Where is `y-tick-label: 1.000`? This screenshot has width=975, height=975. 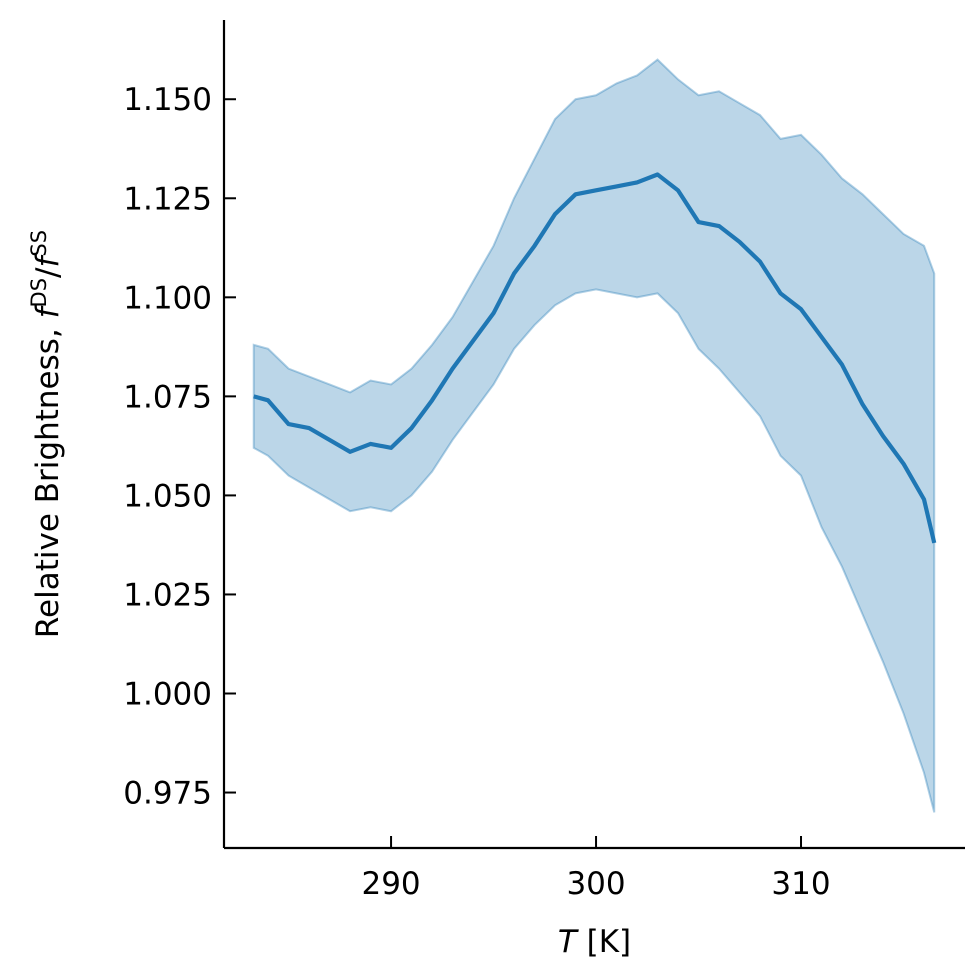
y-tick-label: 1.000 is located at coordinates (167, 694).